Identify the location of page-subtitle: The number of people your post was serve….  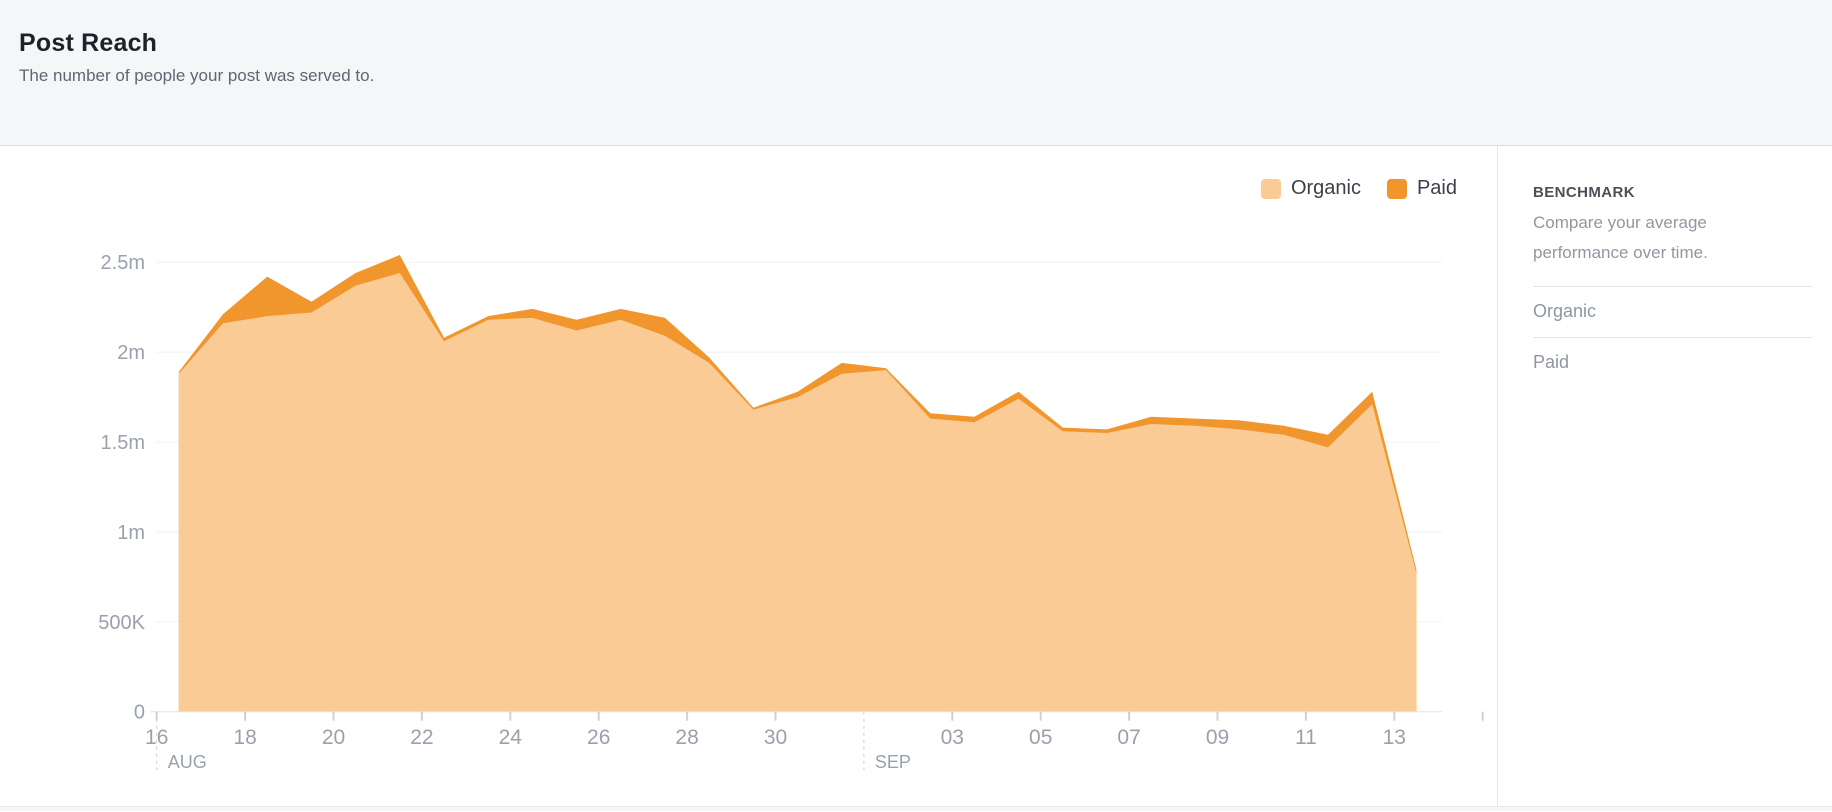
(197, 75).